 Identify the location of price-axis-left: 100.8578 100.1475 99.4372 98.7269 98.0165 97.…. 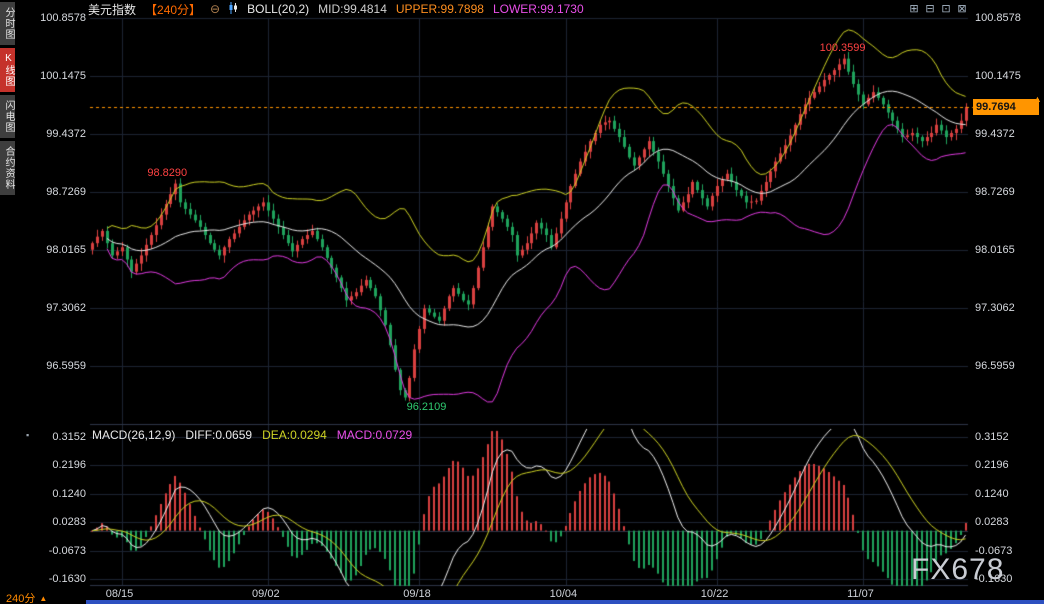
(54, 302).